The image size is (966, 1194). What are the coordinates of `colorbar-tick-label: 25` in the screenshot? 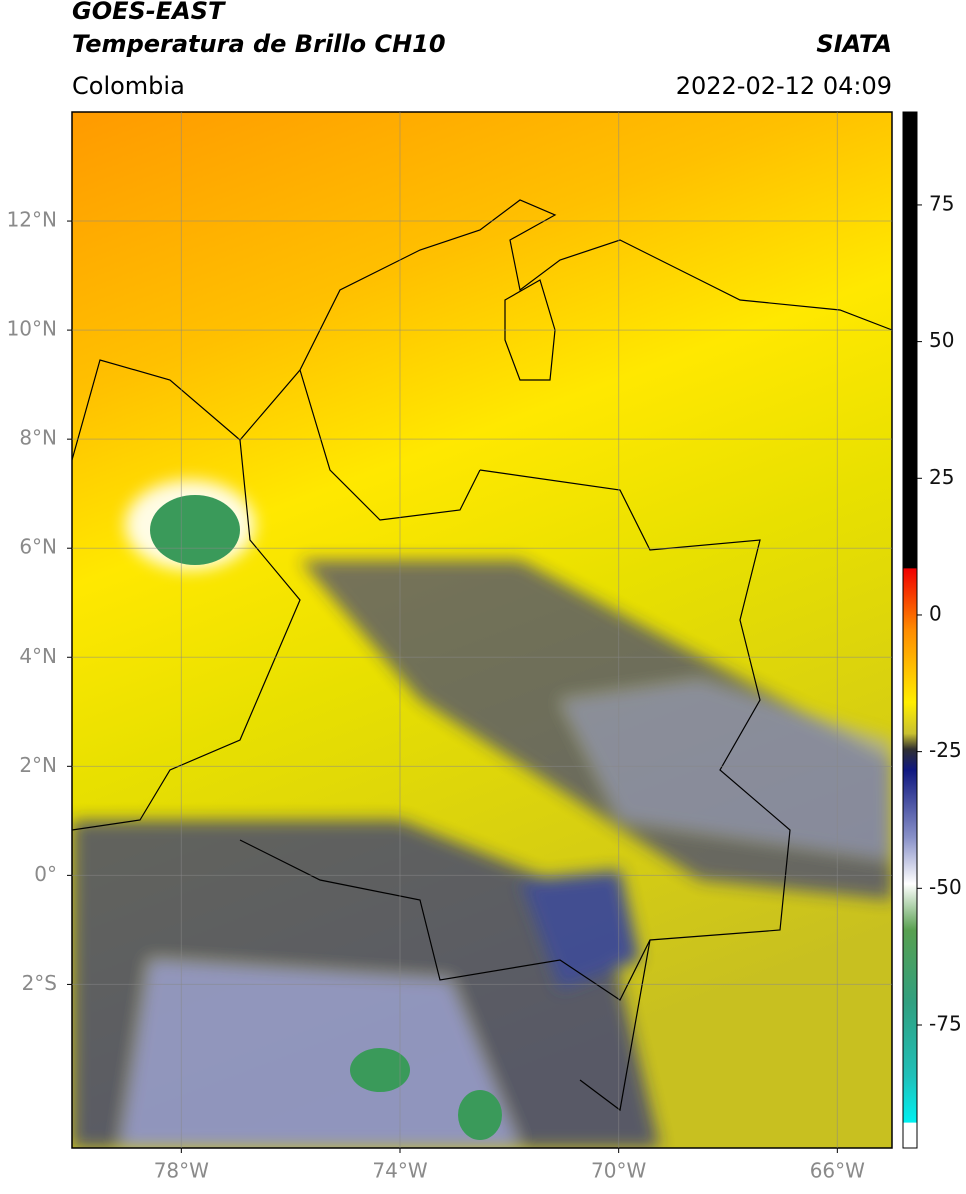 It's located at (941, 477).